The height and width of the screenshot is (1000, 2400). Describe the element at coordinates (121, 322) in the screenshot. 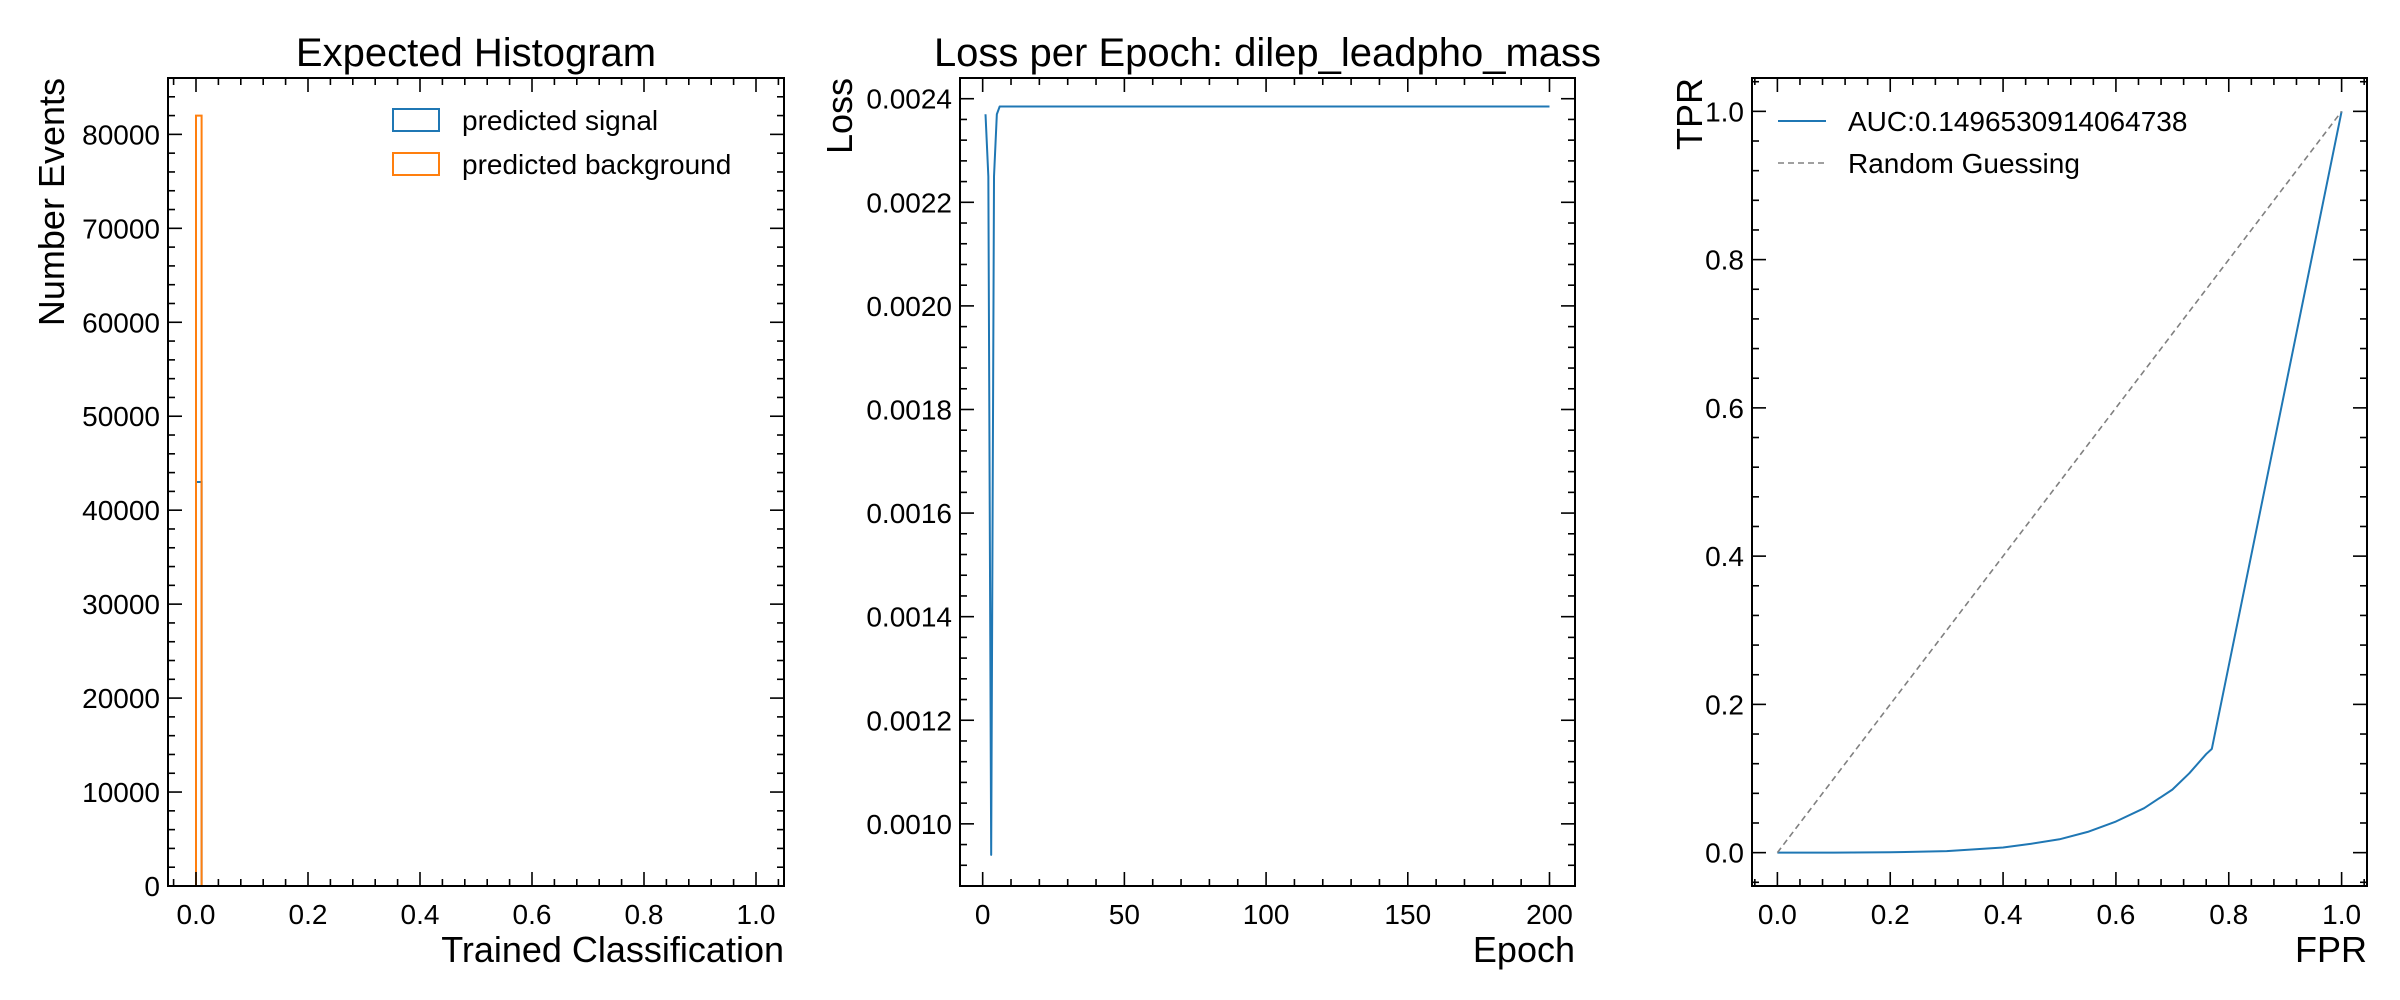

I see `histogram-y-tick-label: 60000` at that location.